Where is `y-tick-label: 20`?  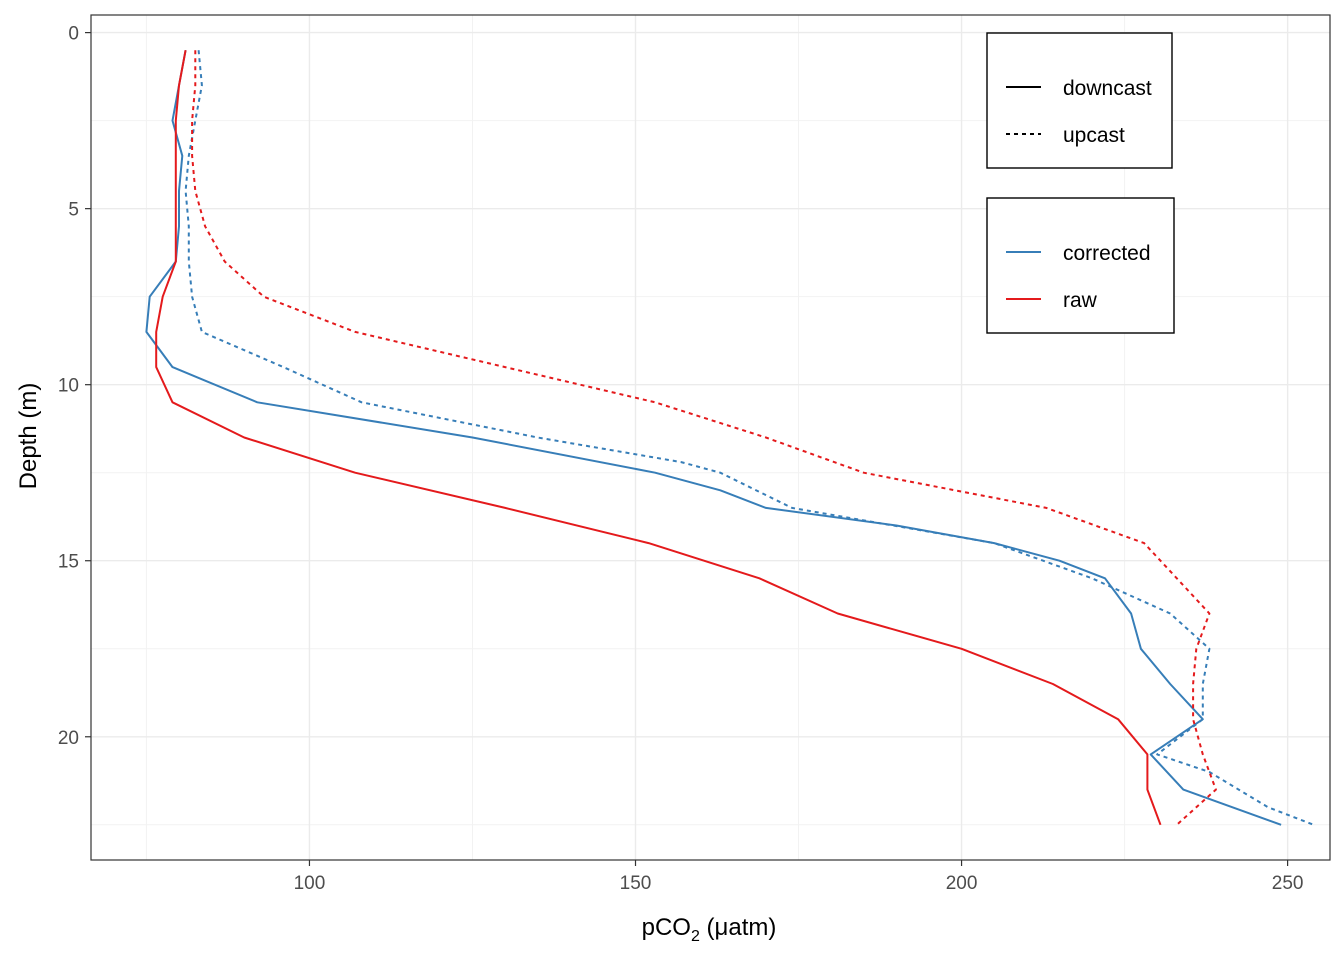
y-tick-label: 20 is located at coordinates (68, 738).